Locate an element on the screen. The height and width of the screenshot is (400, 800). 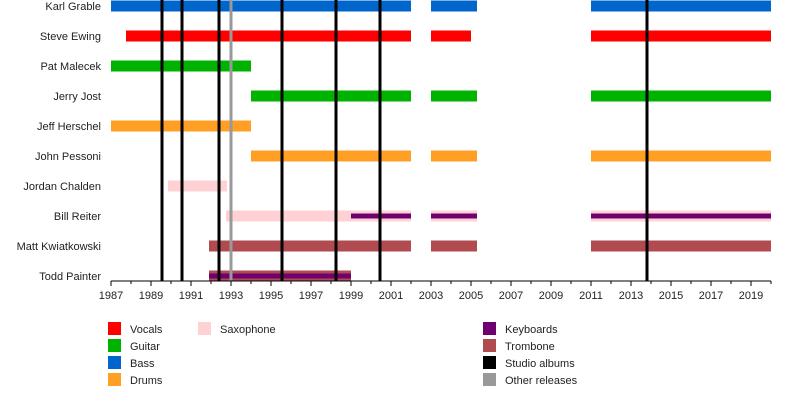
x-tick-label: 1989 is located at coordinates (151, 296).